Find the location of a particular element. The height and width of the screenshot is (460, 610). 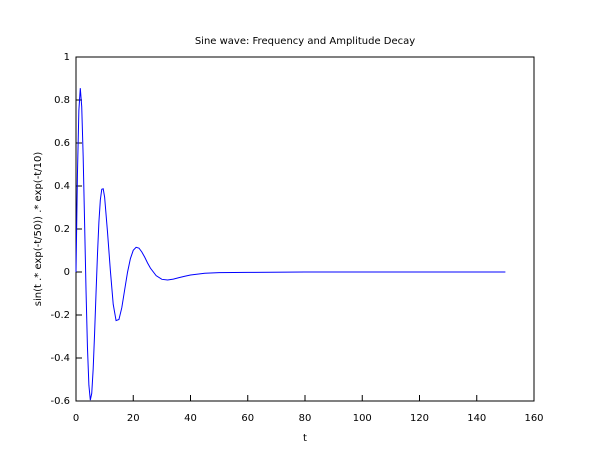

x-tick-label: 160 is located at coordinates (533, 418).